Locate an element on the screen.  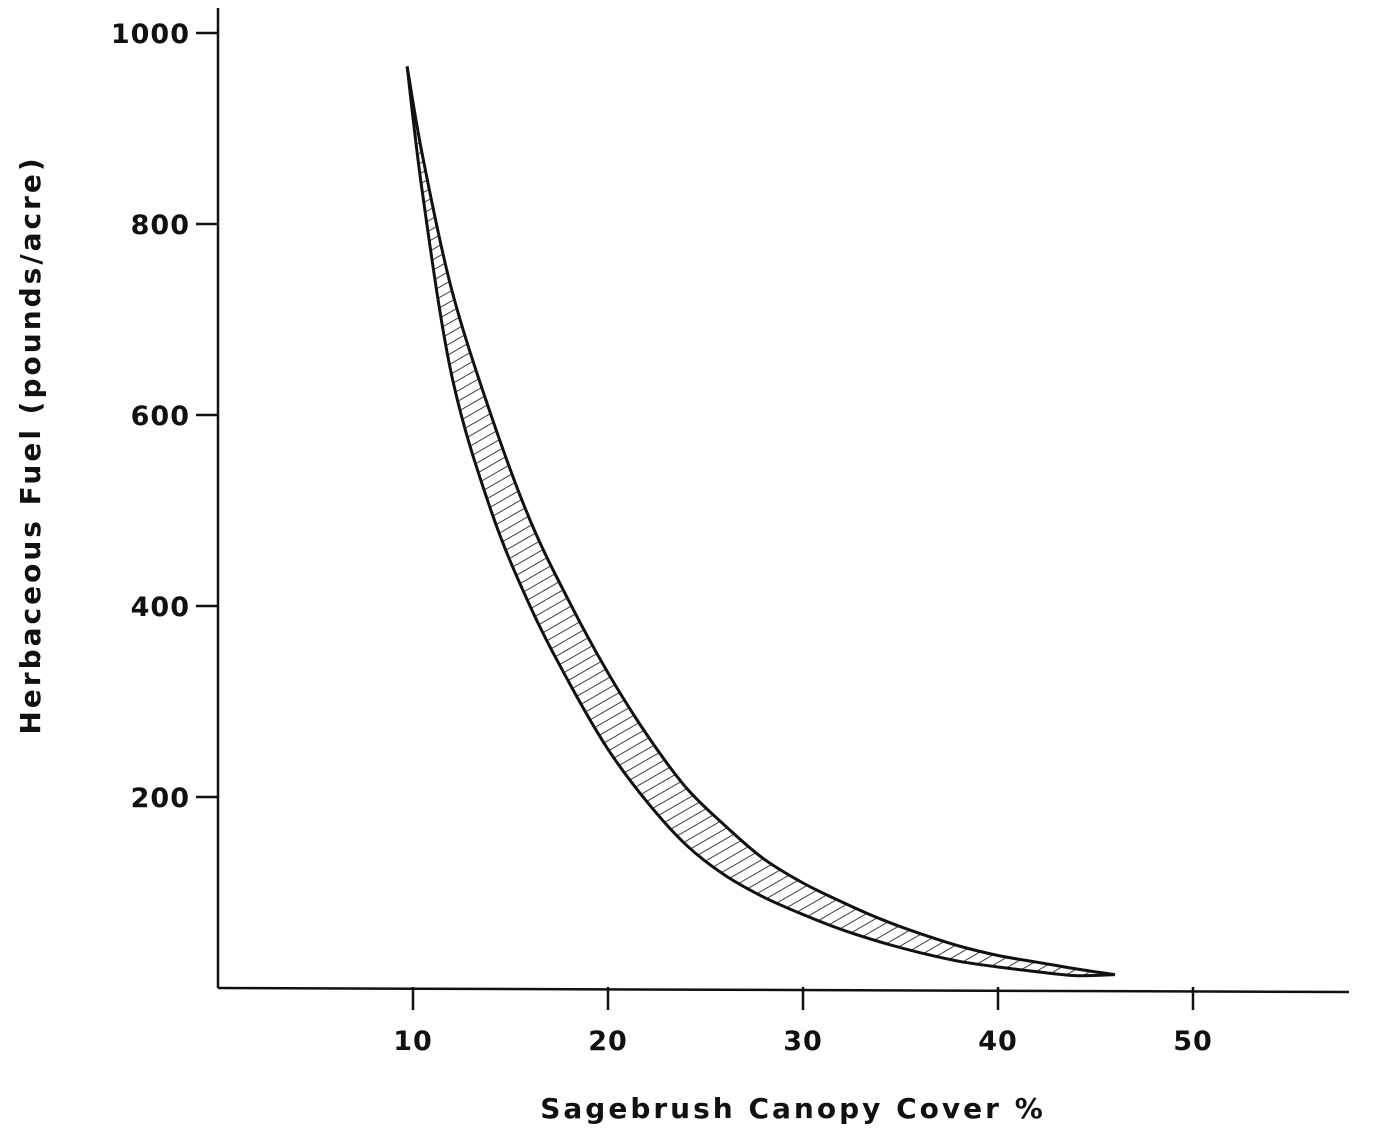
x-tick-label: 30 is located at coordinates (803, 1041).